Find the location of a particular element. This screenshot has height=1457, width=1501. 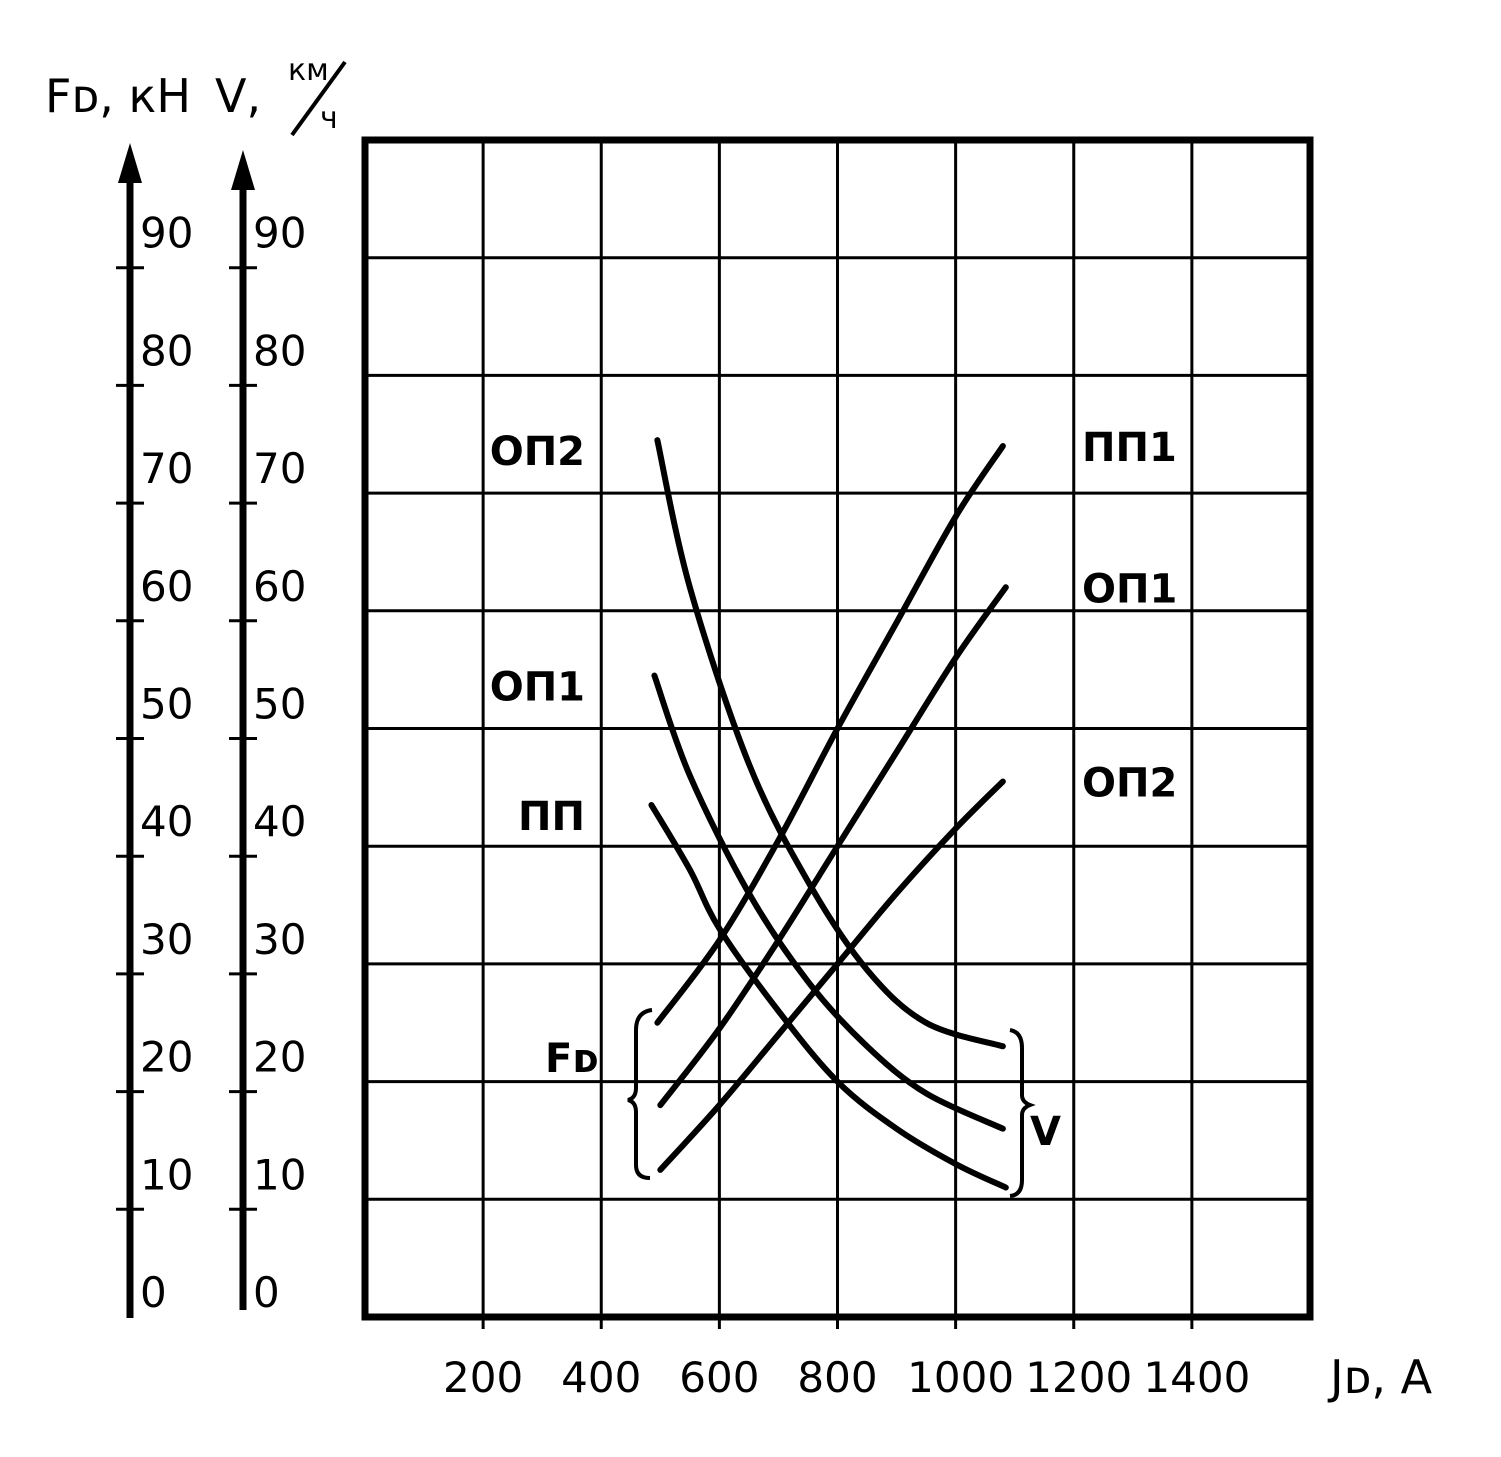

x-axis-ticks: 200 400 600 800 1000 1200 1400 is located at coordinates (846, 1359).